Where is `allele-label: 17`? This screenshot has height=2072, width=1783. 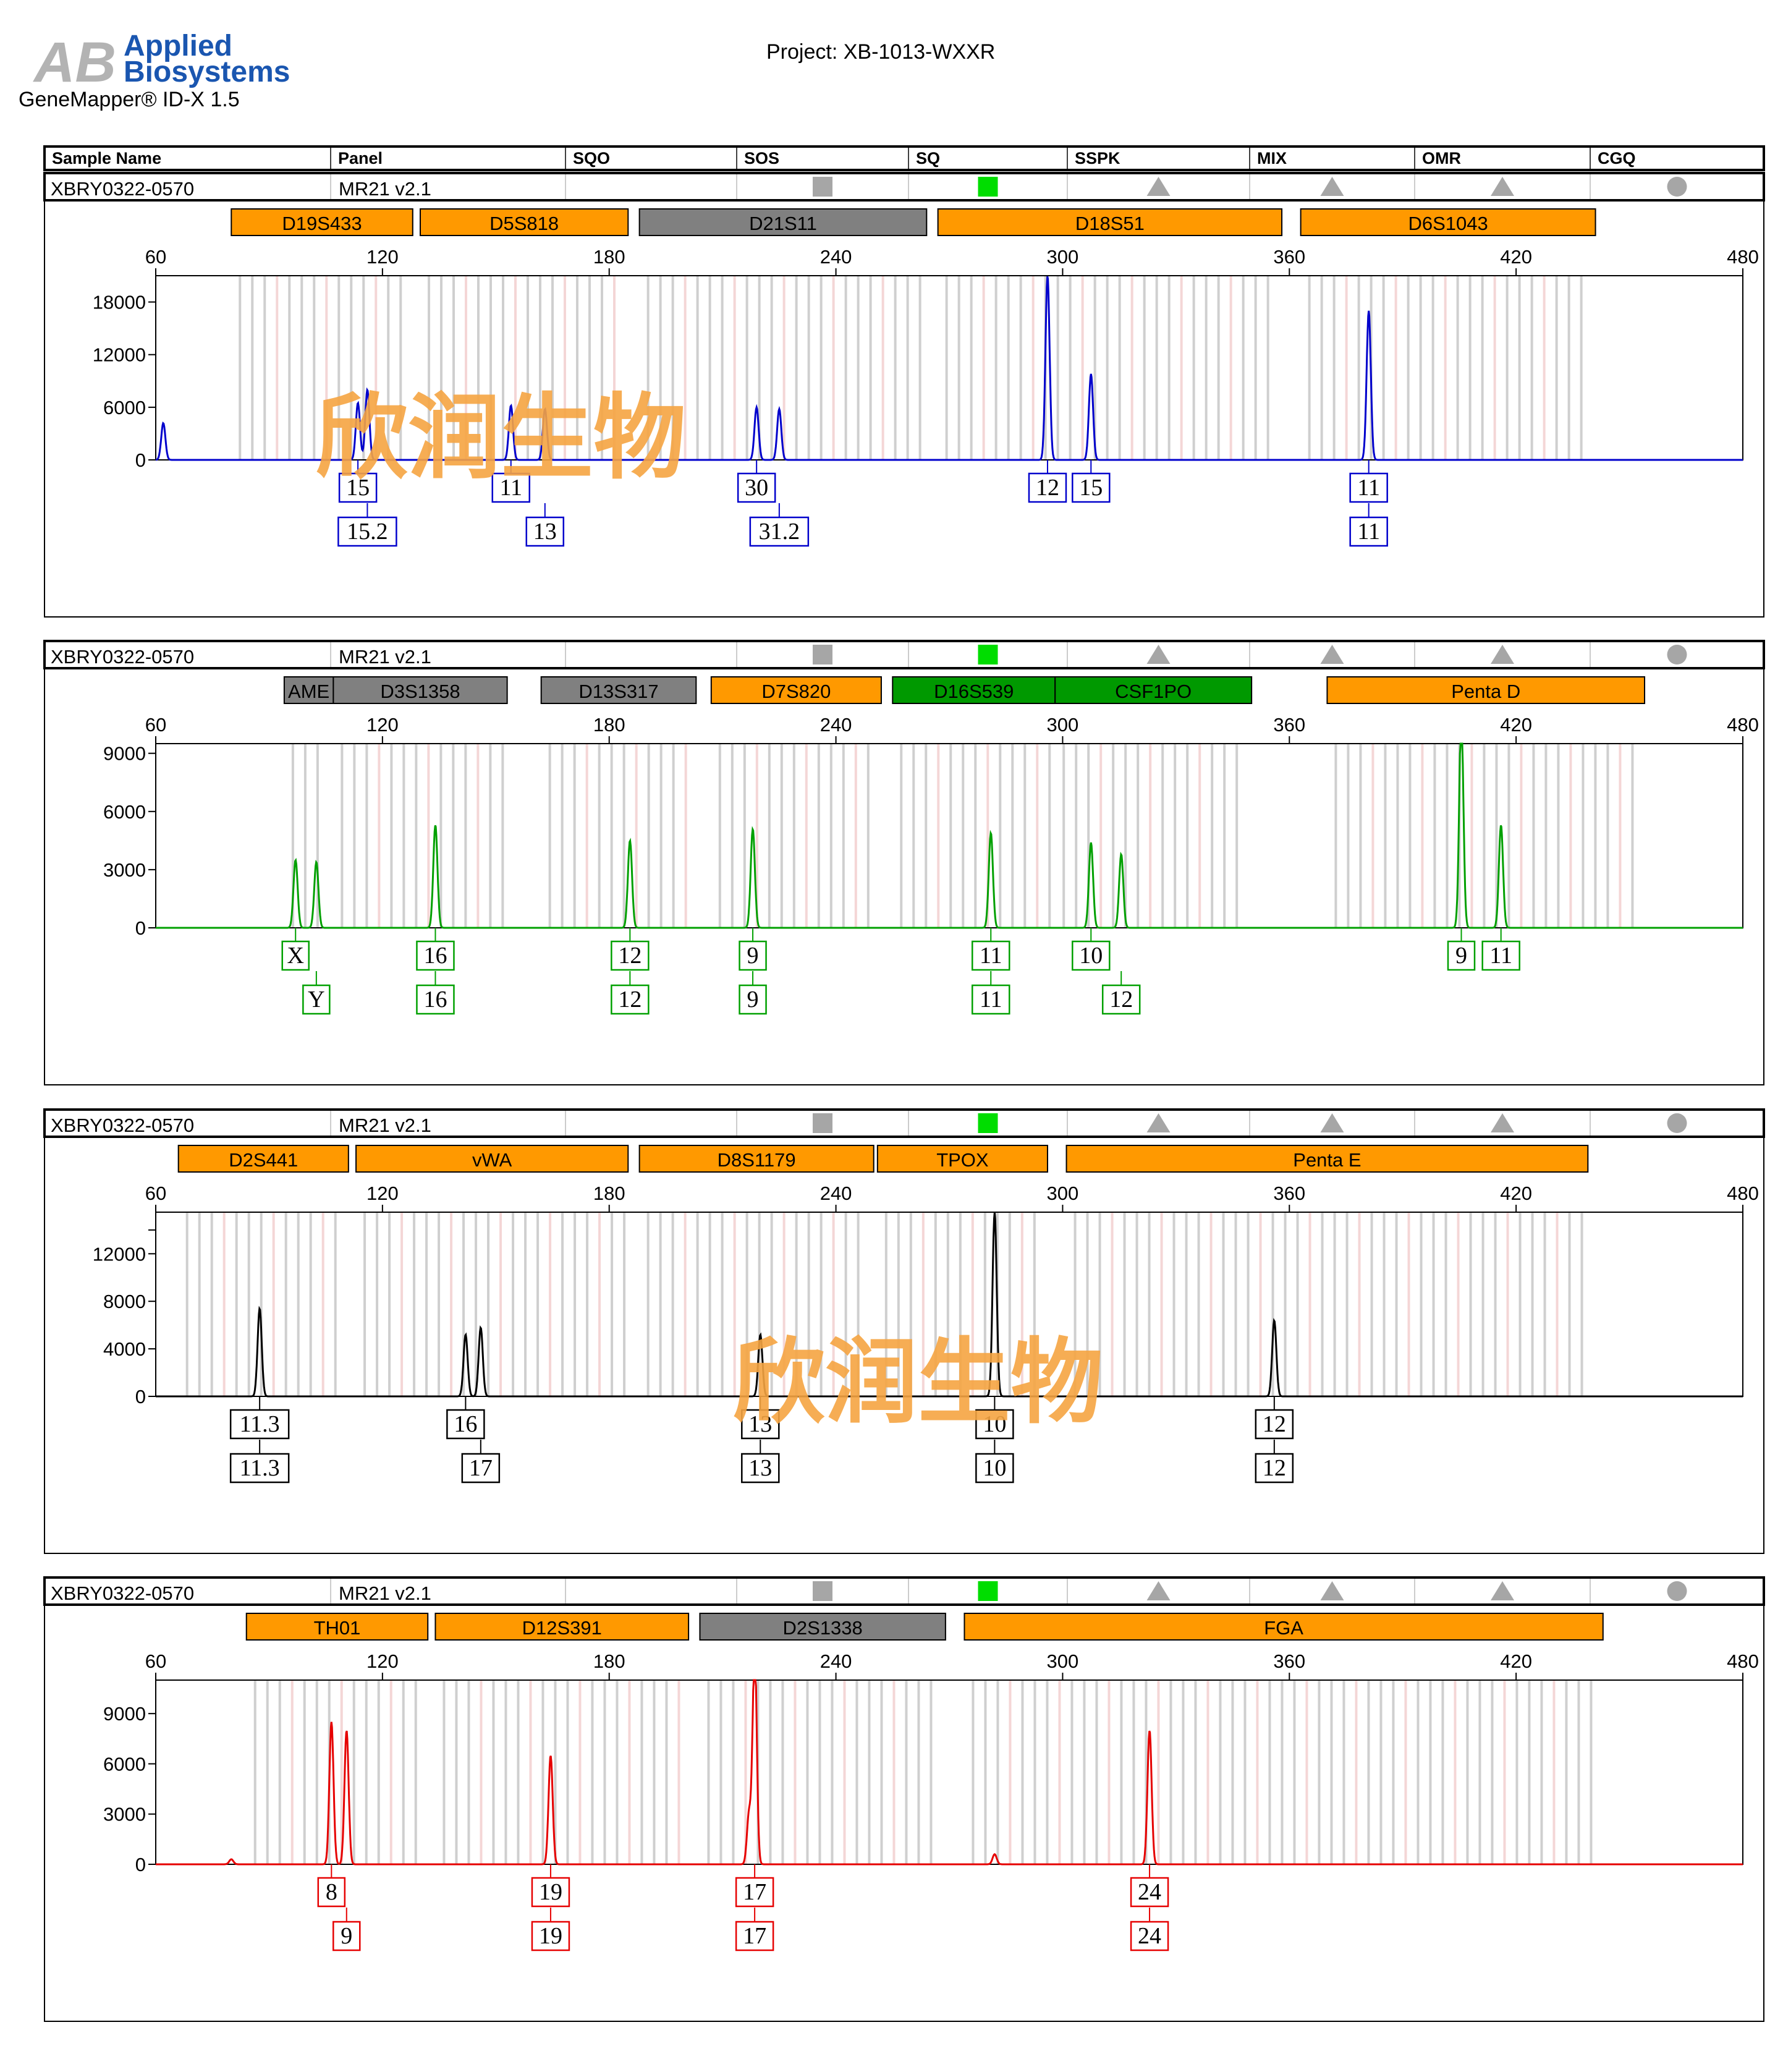
allele-label: 17 is located at coordinates (755, 1892).